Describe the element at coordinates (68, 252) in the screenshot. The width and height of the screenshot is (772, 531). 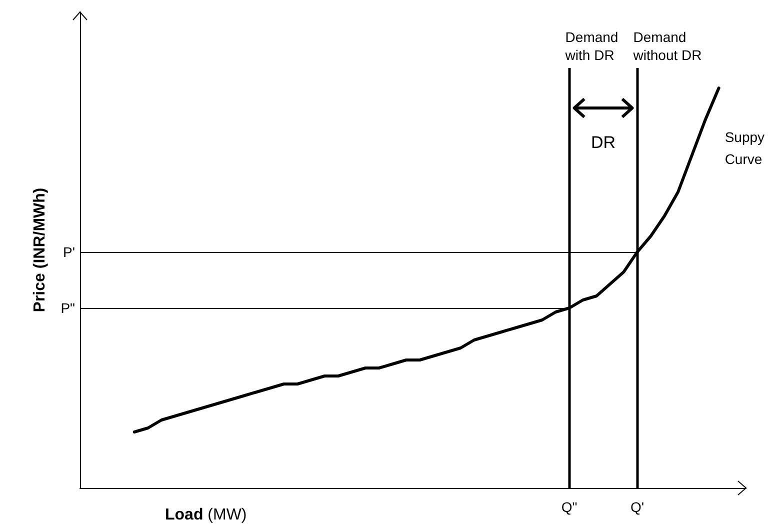
I see `ref-line-label: P'` at that location.